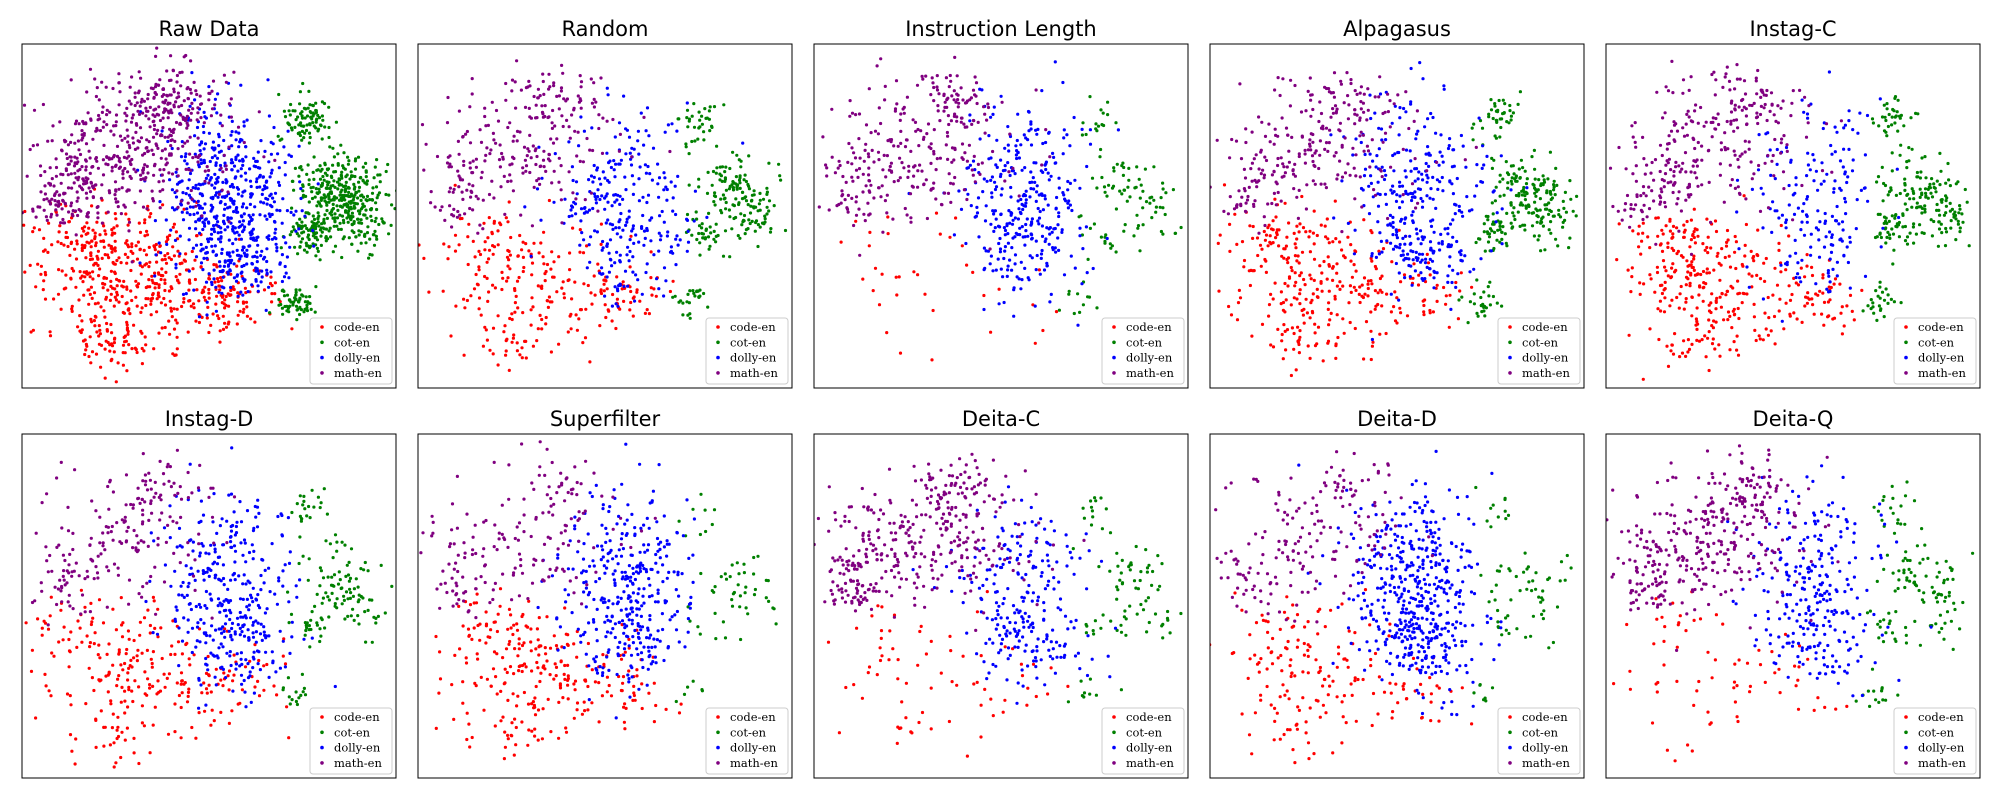 The height and width of the screenshot is (800, 2000). I want to click on legend-box, so click(747, 351).